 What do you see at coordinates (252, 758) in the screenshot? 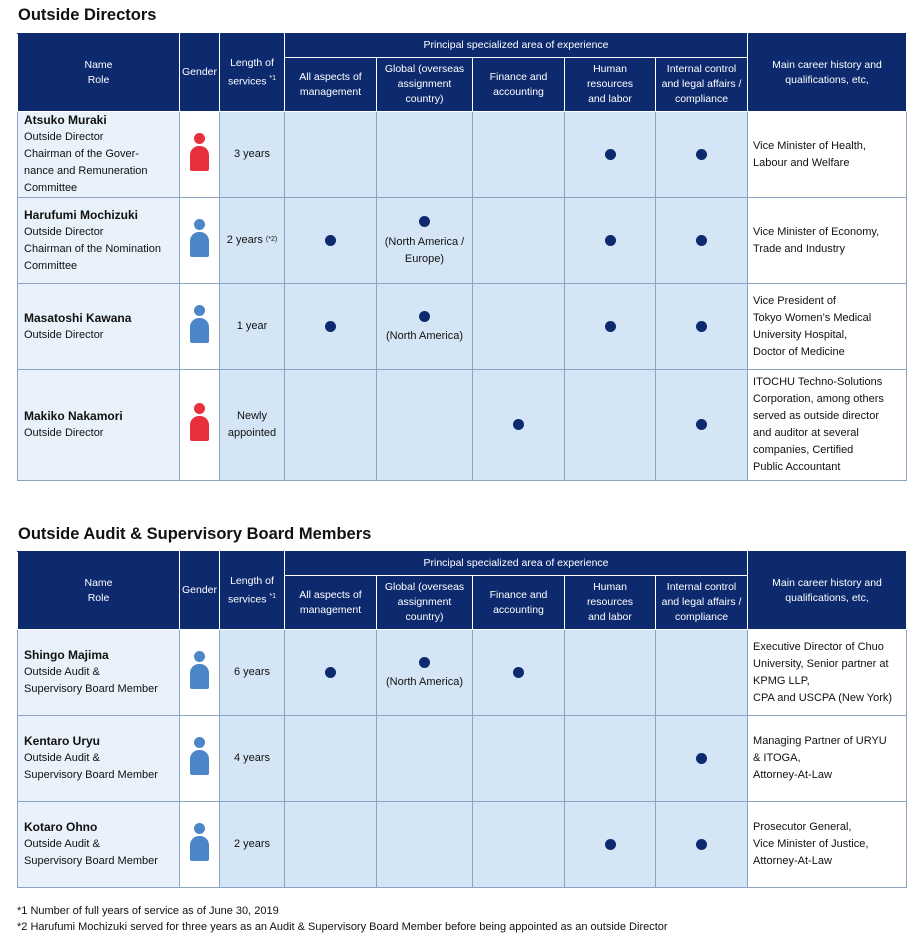
I see `length-of-service: 4 years` at bounding box center [252, 758].